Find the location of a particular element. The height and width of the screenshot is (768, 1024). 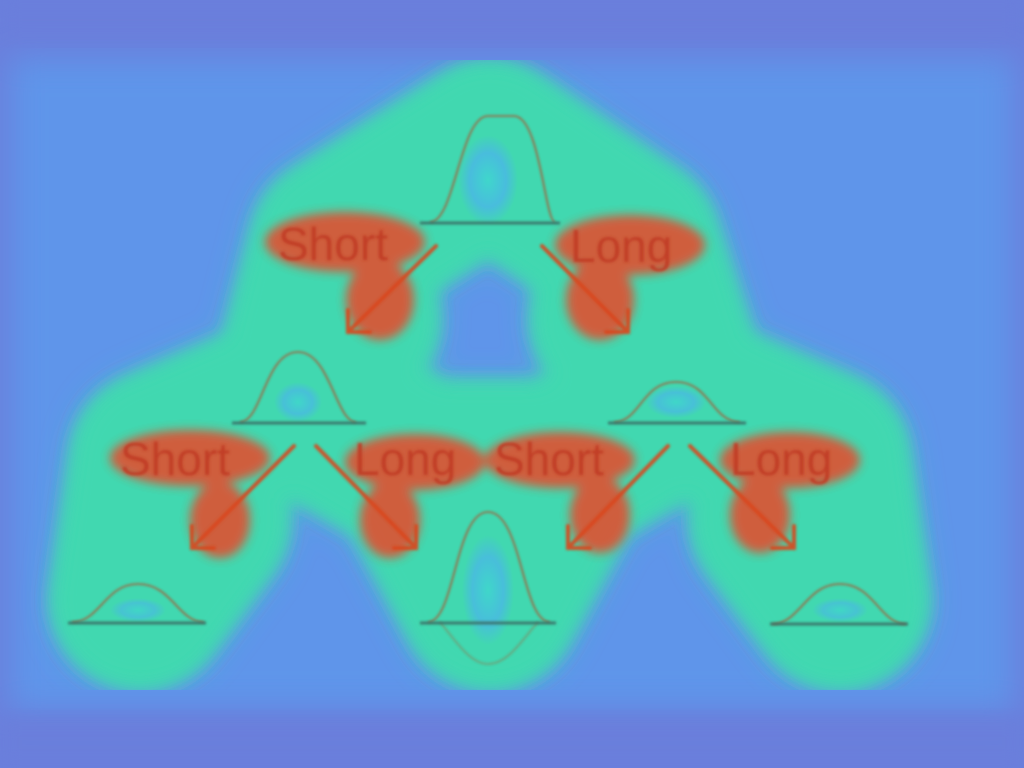

left-long-label: Long is located at coordinates (405, 459).